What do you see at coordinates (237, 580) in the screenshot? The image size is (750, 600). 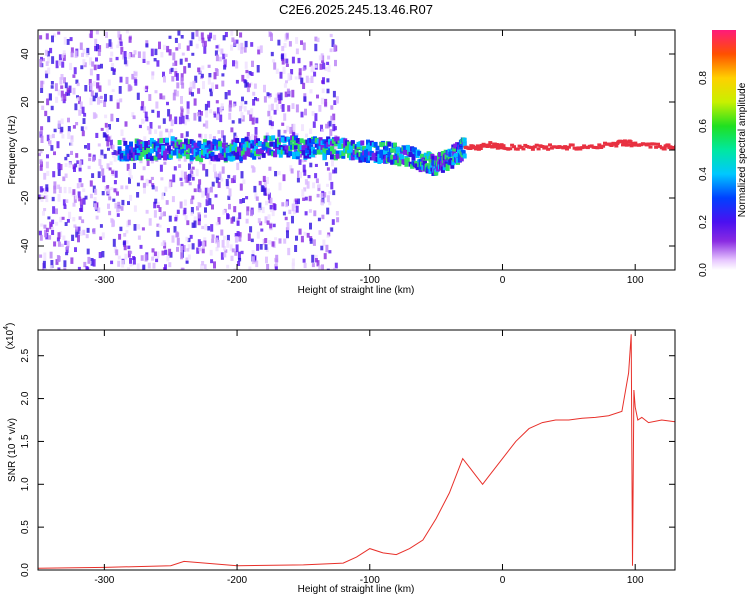 I see `snr-xtick-label: -200` at bounding box center [237, 580].